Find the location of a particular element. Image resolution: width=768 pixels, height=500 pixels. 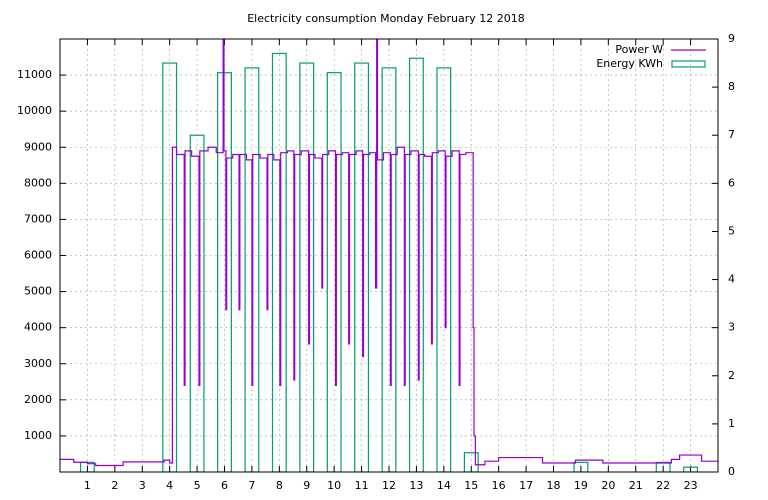

y-tick-label: 1000 is located at coordinates (38, 435).